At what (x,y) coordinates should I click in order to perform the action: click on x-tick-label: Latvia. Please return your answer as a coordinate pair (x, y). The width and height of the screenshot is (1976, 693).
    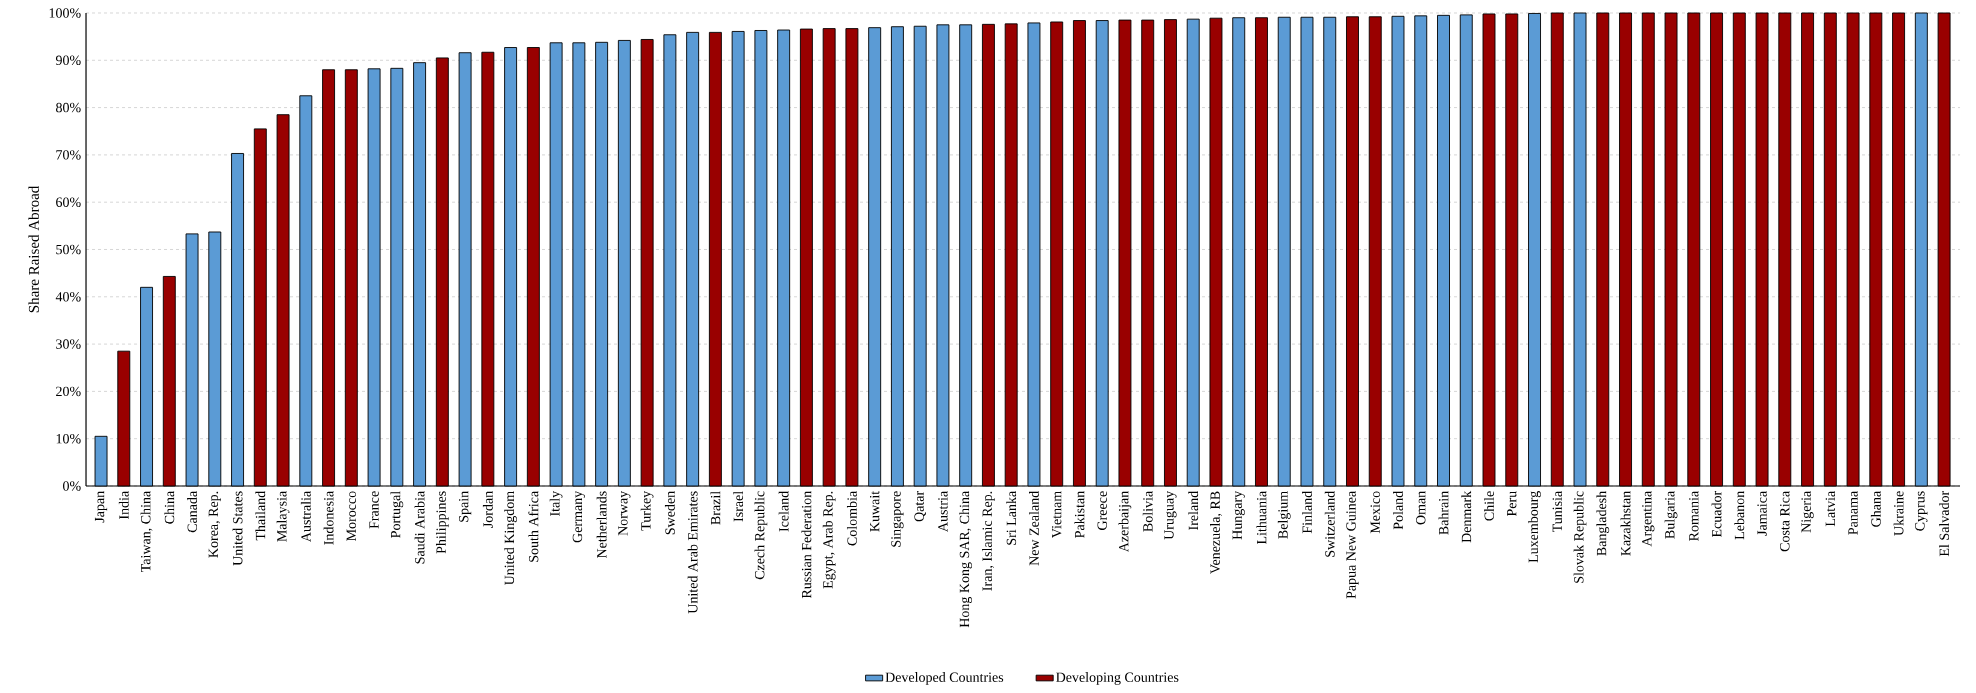
    Looking at the image, I should click on (1830, 509).